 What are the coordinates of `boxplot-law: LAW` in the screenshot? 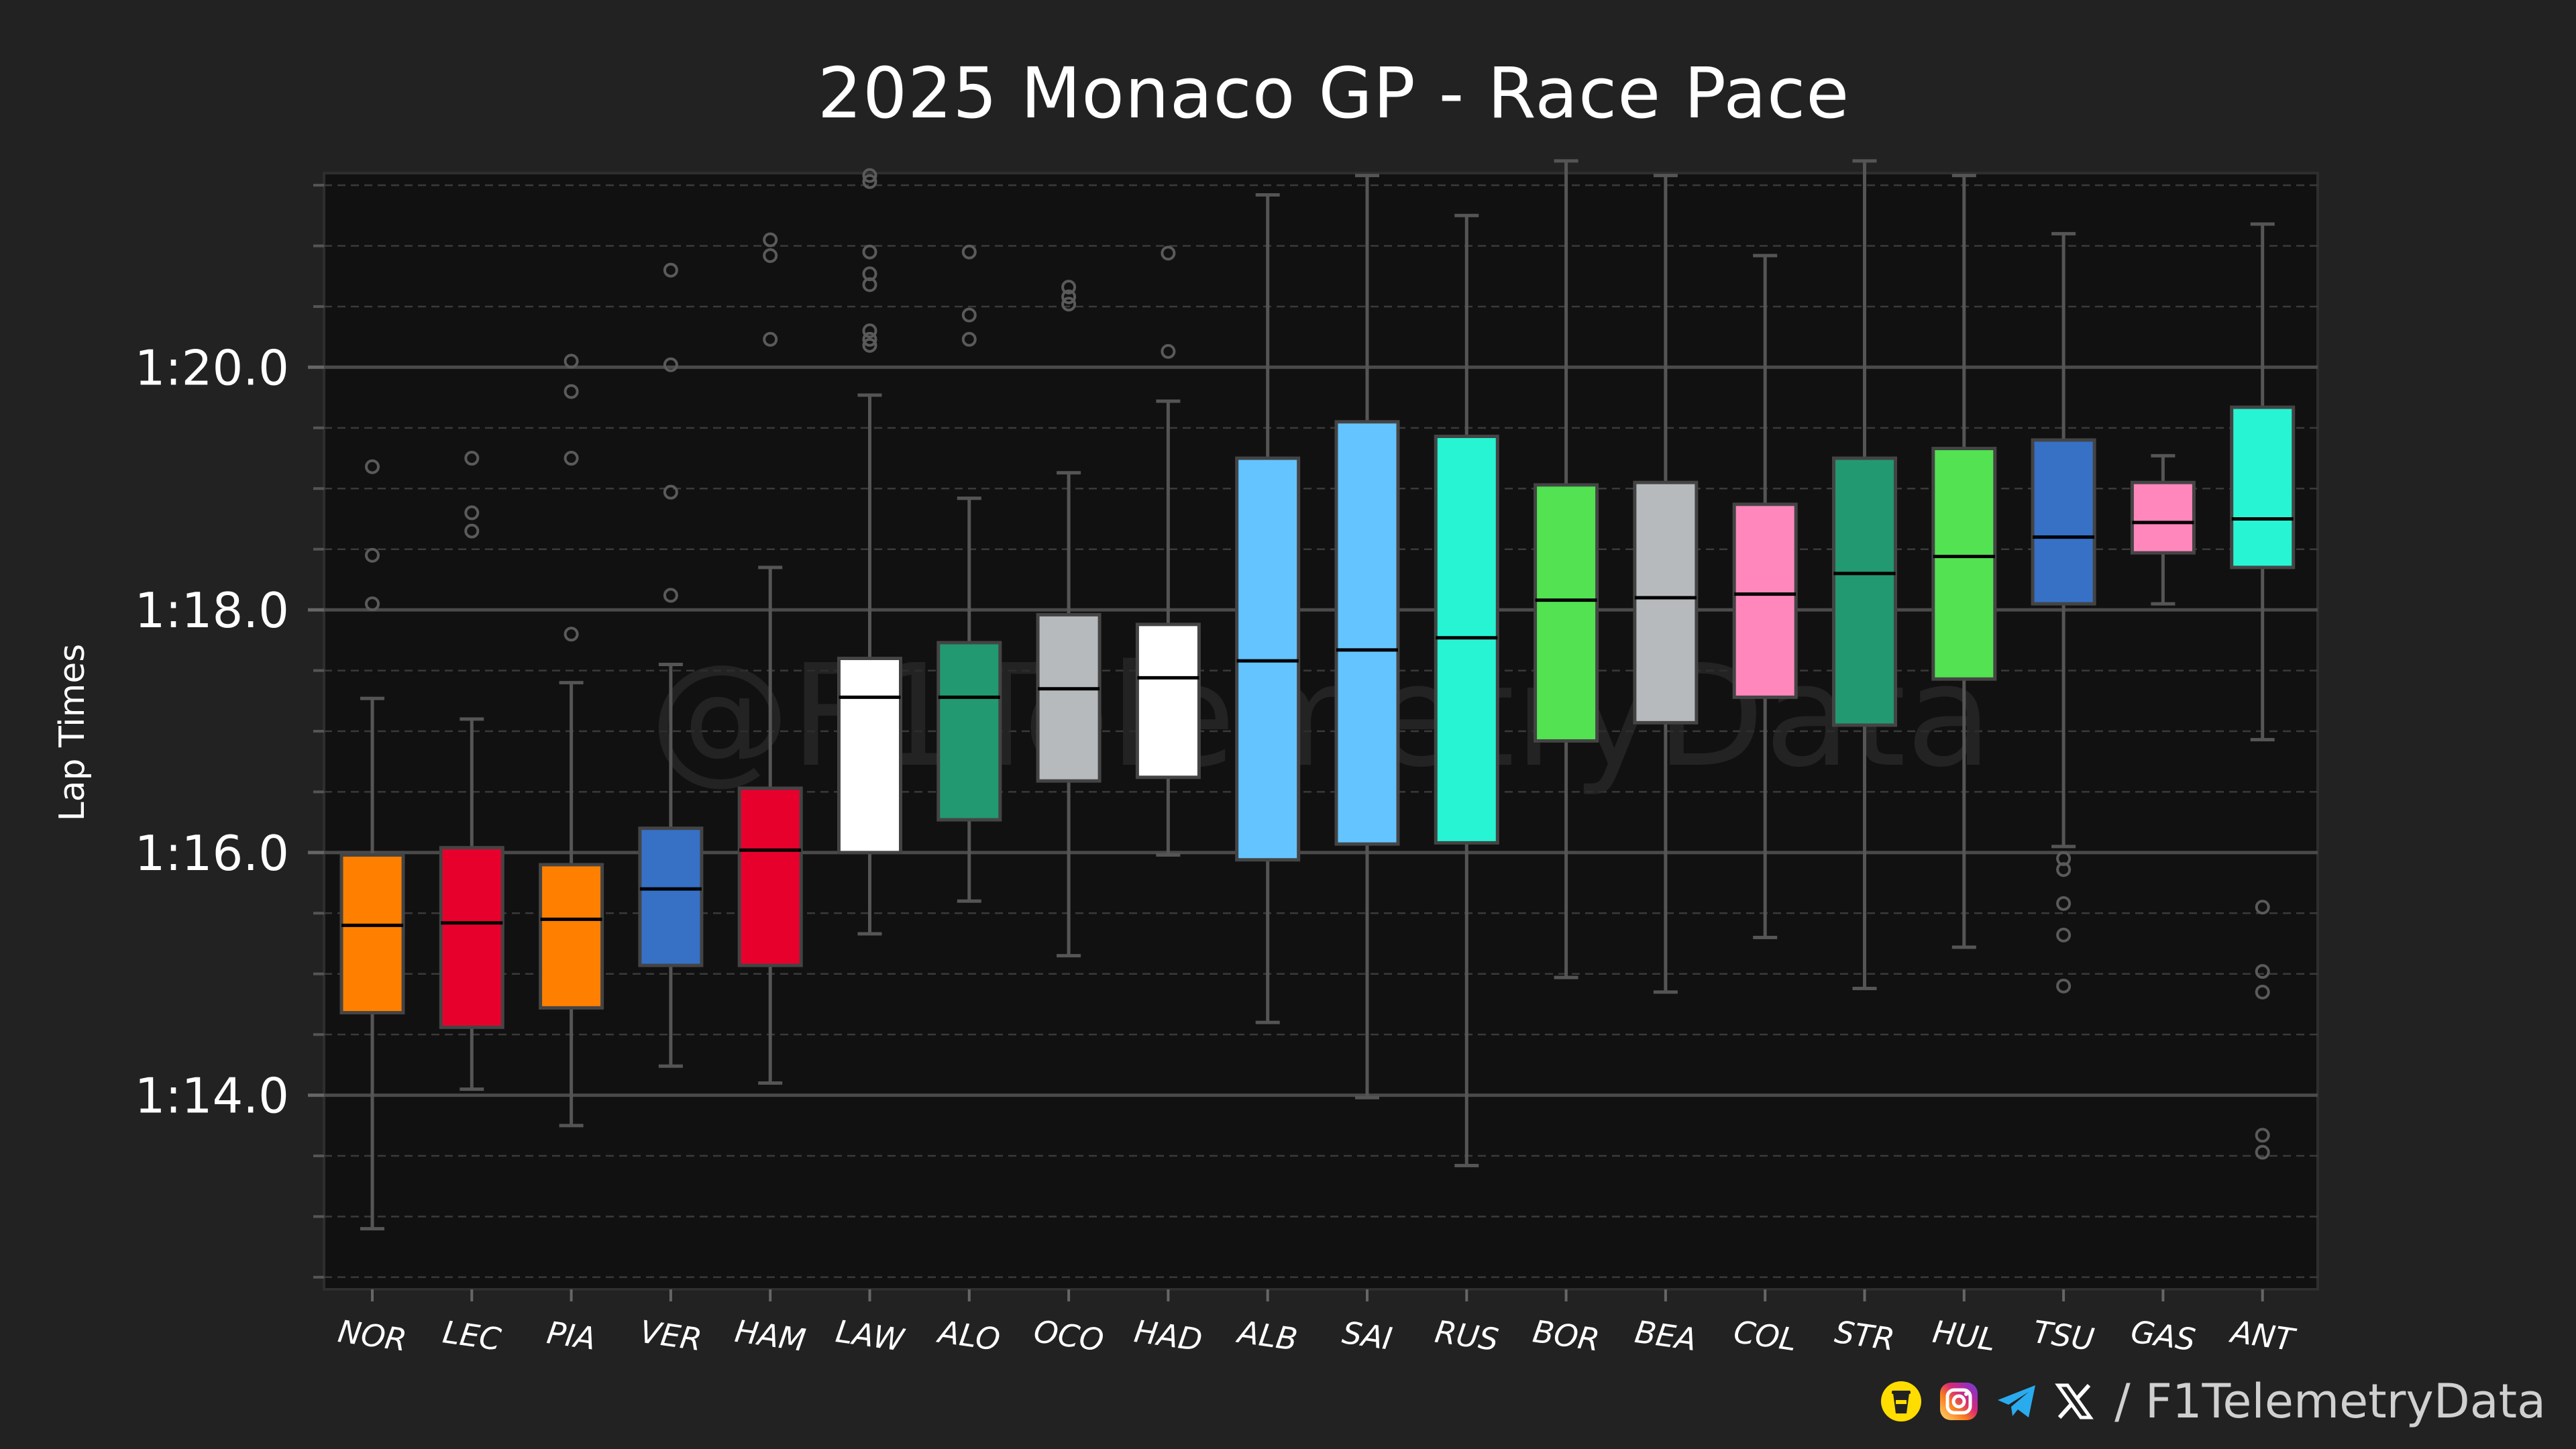 It's located at (870, 763).